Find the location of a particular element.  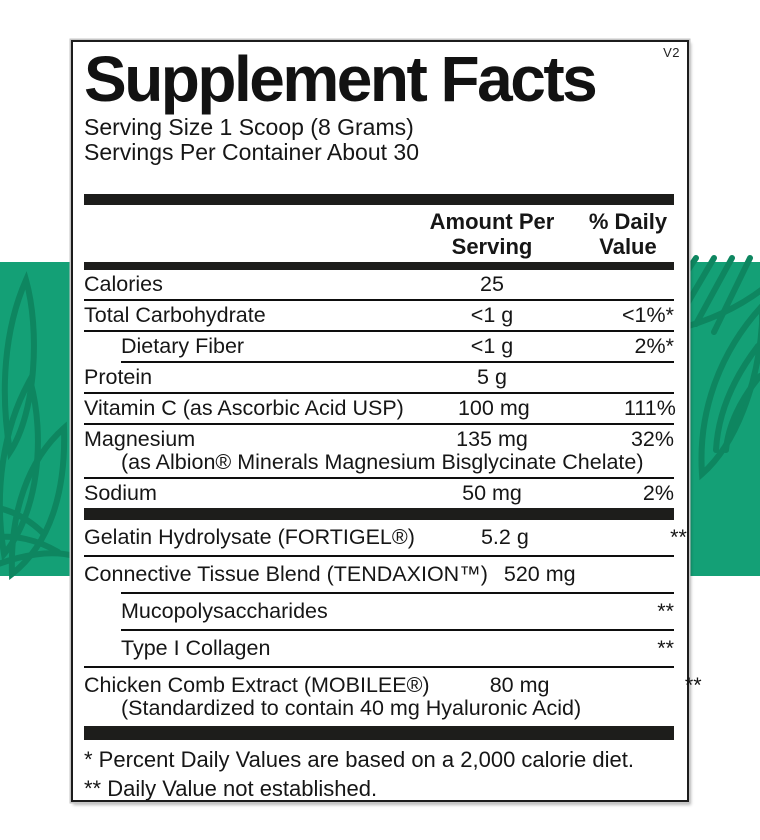

nutrient-daily-value: 111% is located at coordinates (650, 408).